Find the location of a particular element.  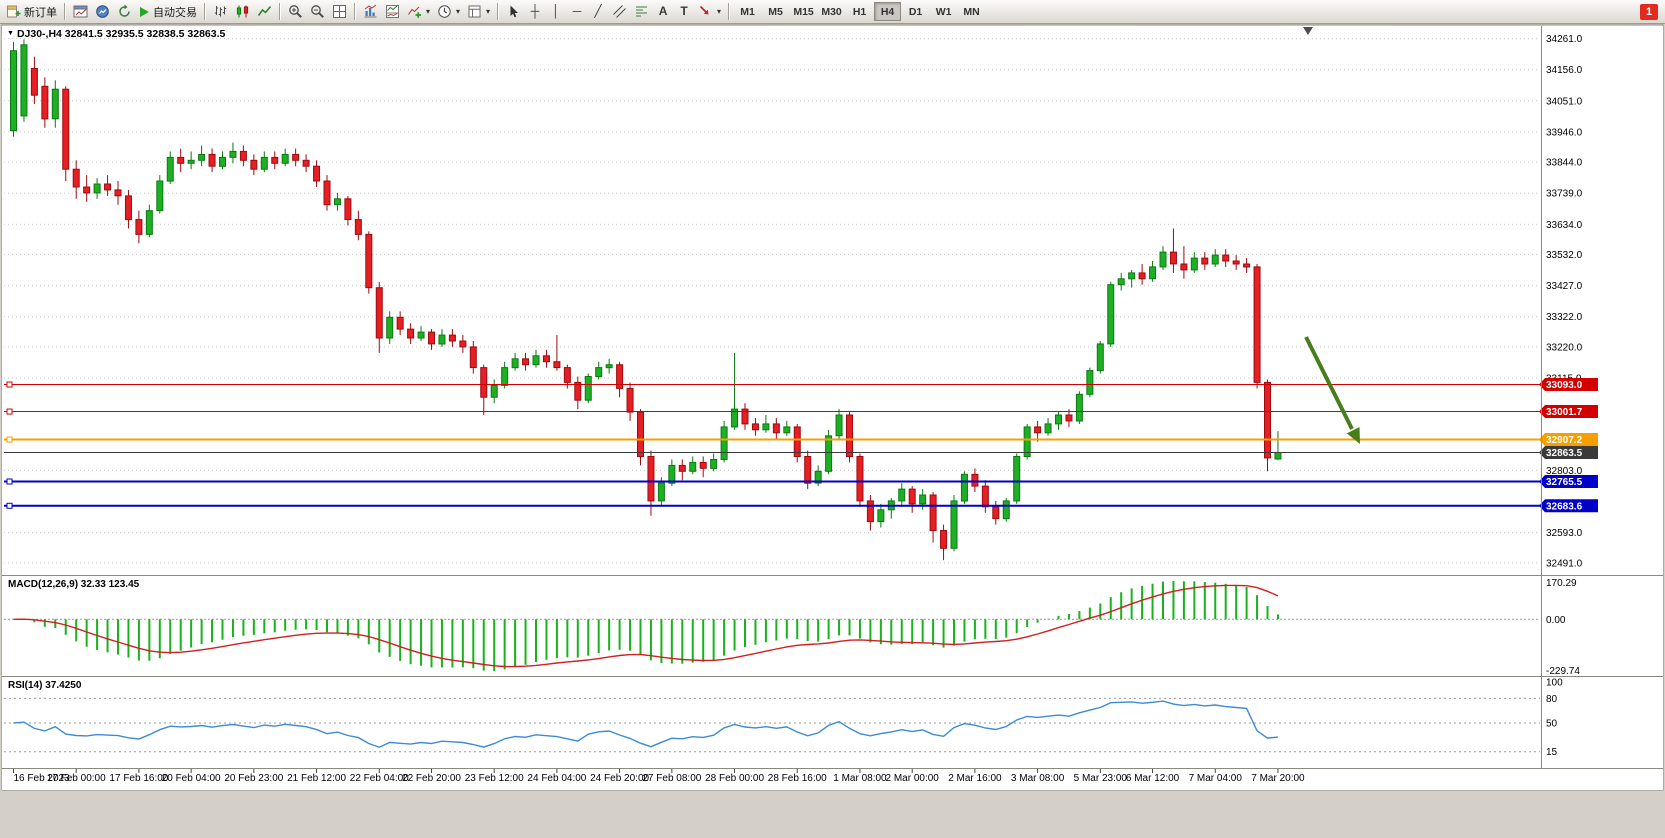

auto-trading-button: 自动交易 is located at coordinates (168, 12).